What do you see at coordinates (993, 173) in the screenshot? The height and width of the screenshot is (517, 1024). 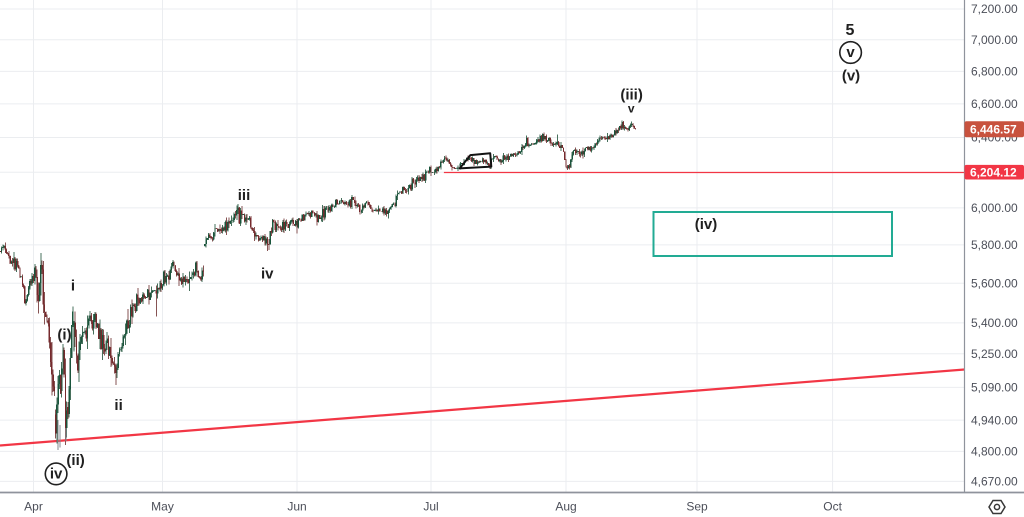 I see `svg-text: 6,204.12` at bounding box center [993, 173].